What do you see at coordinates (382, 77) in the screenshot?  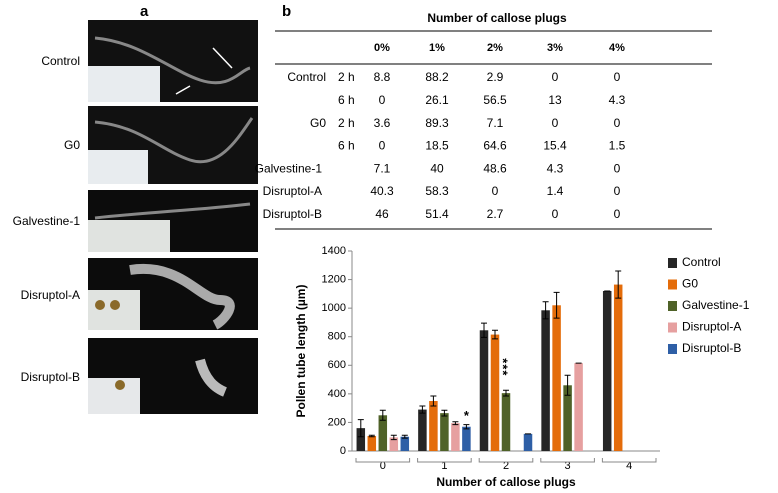 I see `table-cell: 8.8` at bounding box center [382, 77].